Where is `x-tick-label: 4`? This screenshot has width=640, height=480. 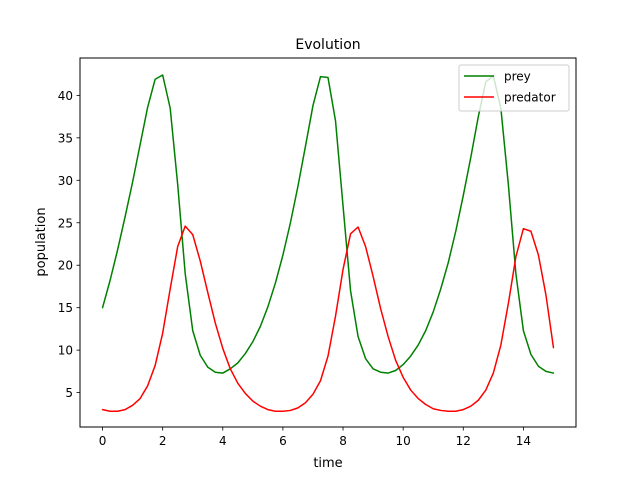 x-tick-label: 4 is located at coordinates (223, 441).